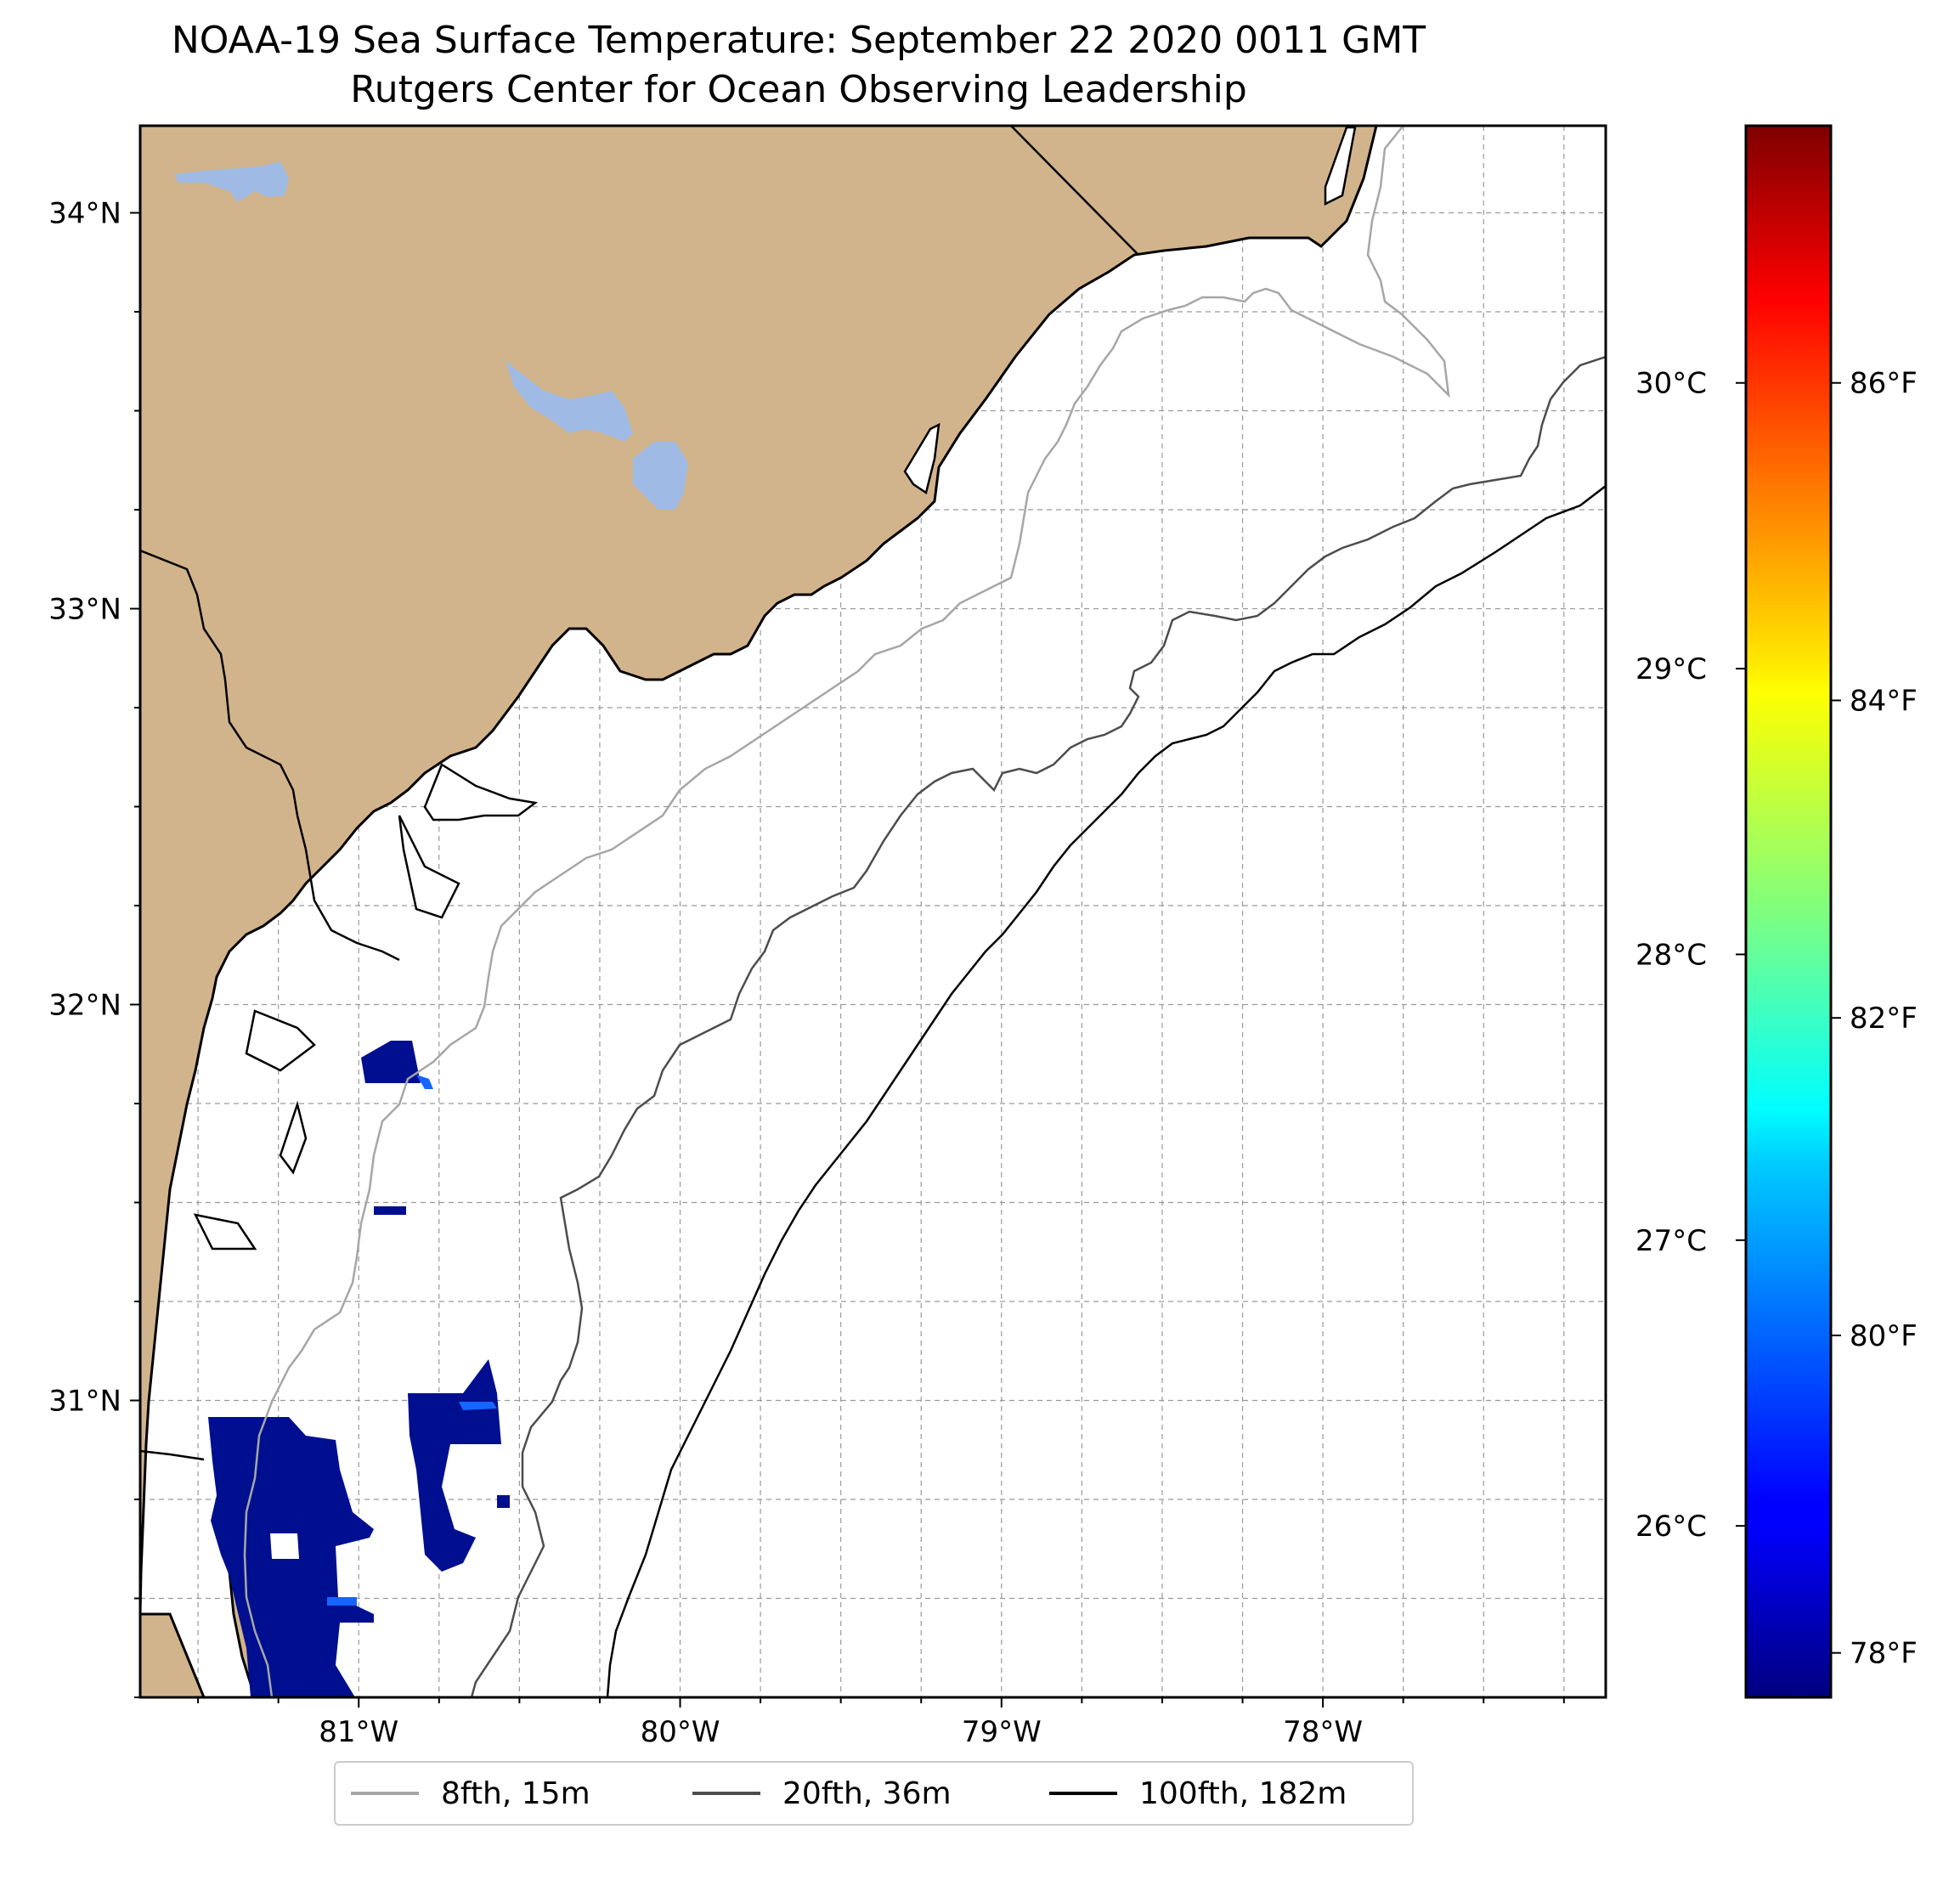  What do you see at coordinates (1884, 1654) in the screenshot?
I see `cbar-f-label: 78°F` at bounding box center [1884, 1654].